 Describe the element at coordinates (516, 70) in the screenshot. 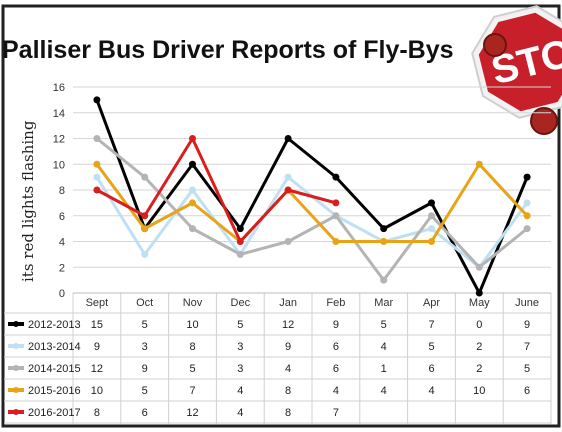

I see `stop-sign-icon: STOP` at that location.